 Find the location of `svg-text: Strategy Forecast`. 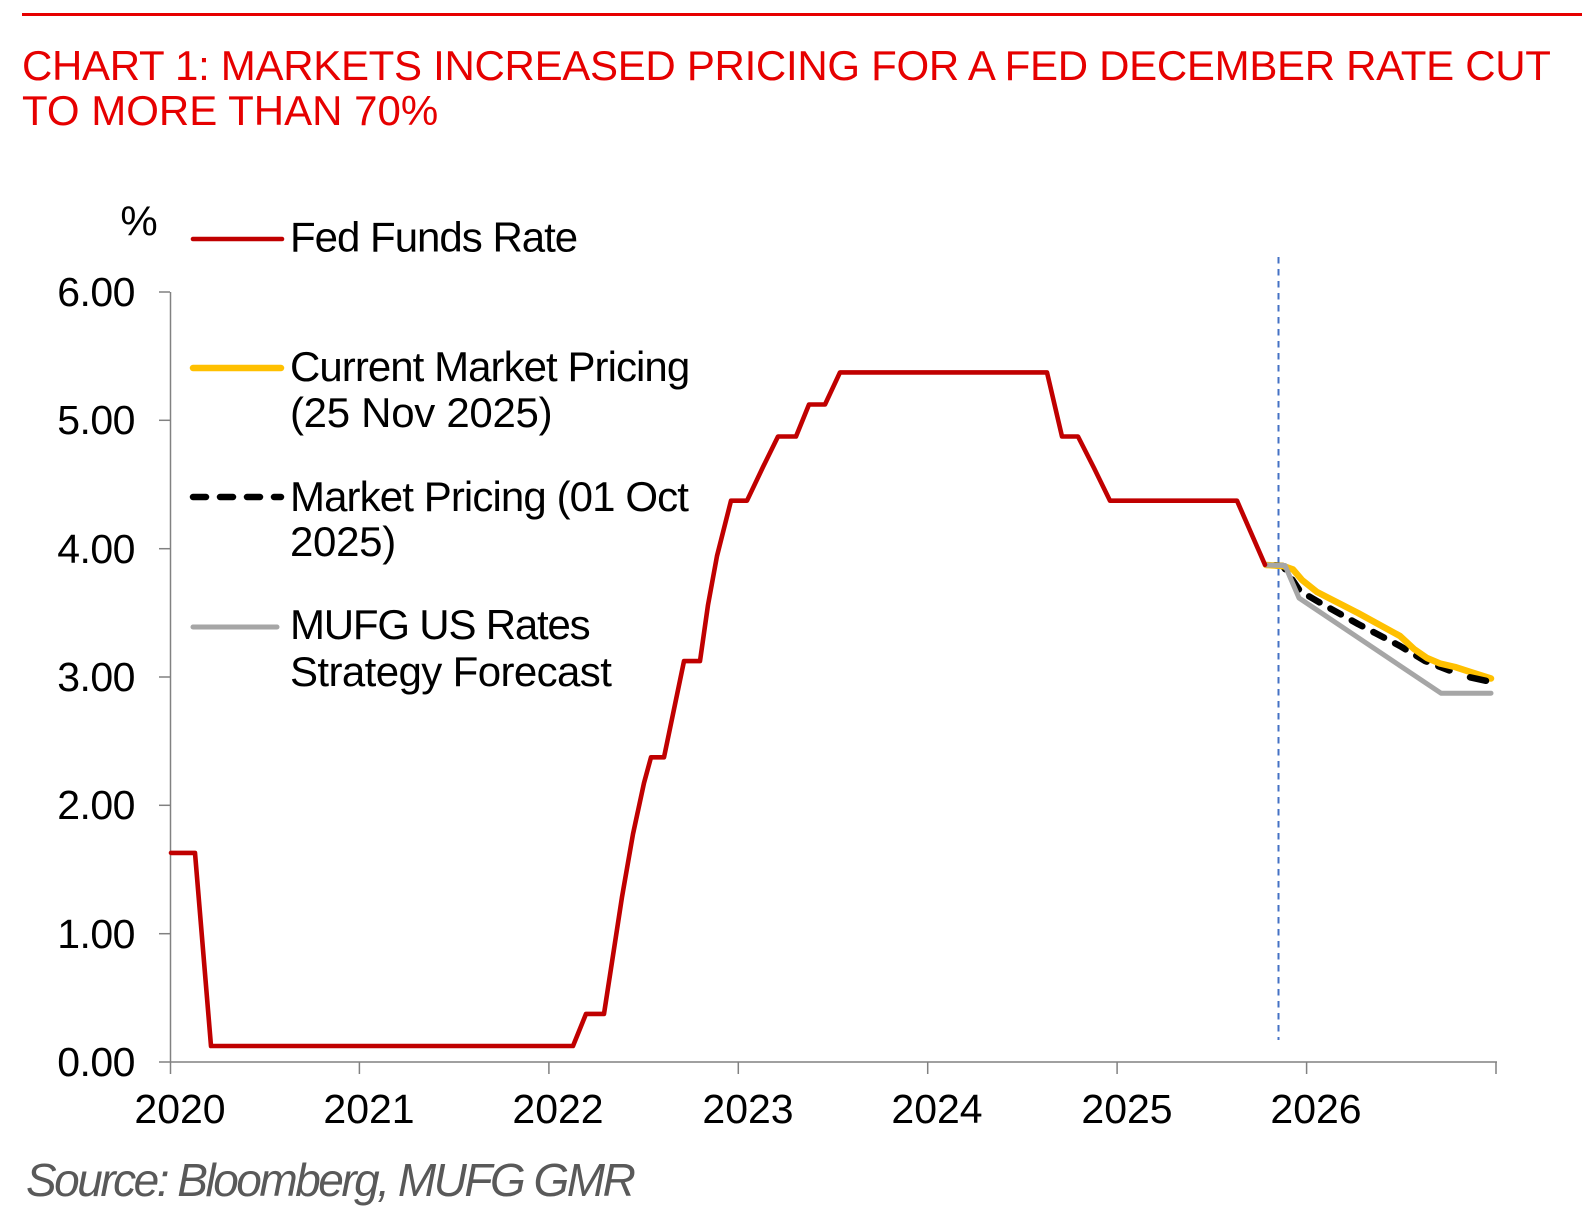

svg-text: Strategy Forecast is located at coordinates (451, 671).